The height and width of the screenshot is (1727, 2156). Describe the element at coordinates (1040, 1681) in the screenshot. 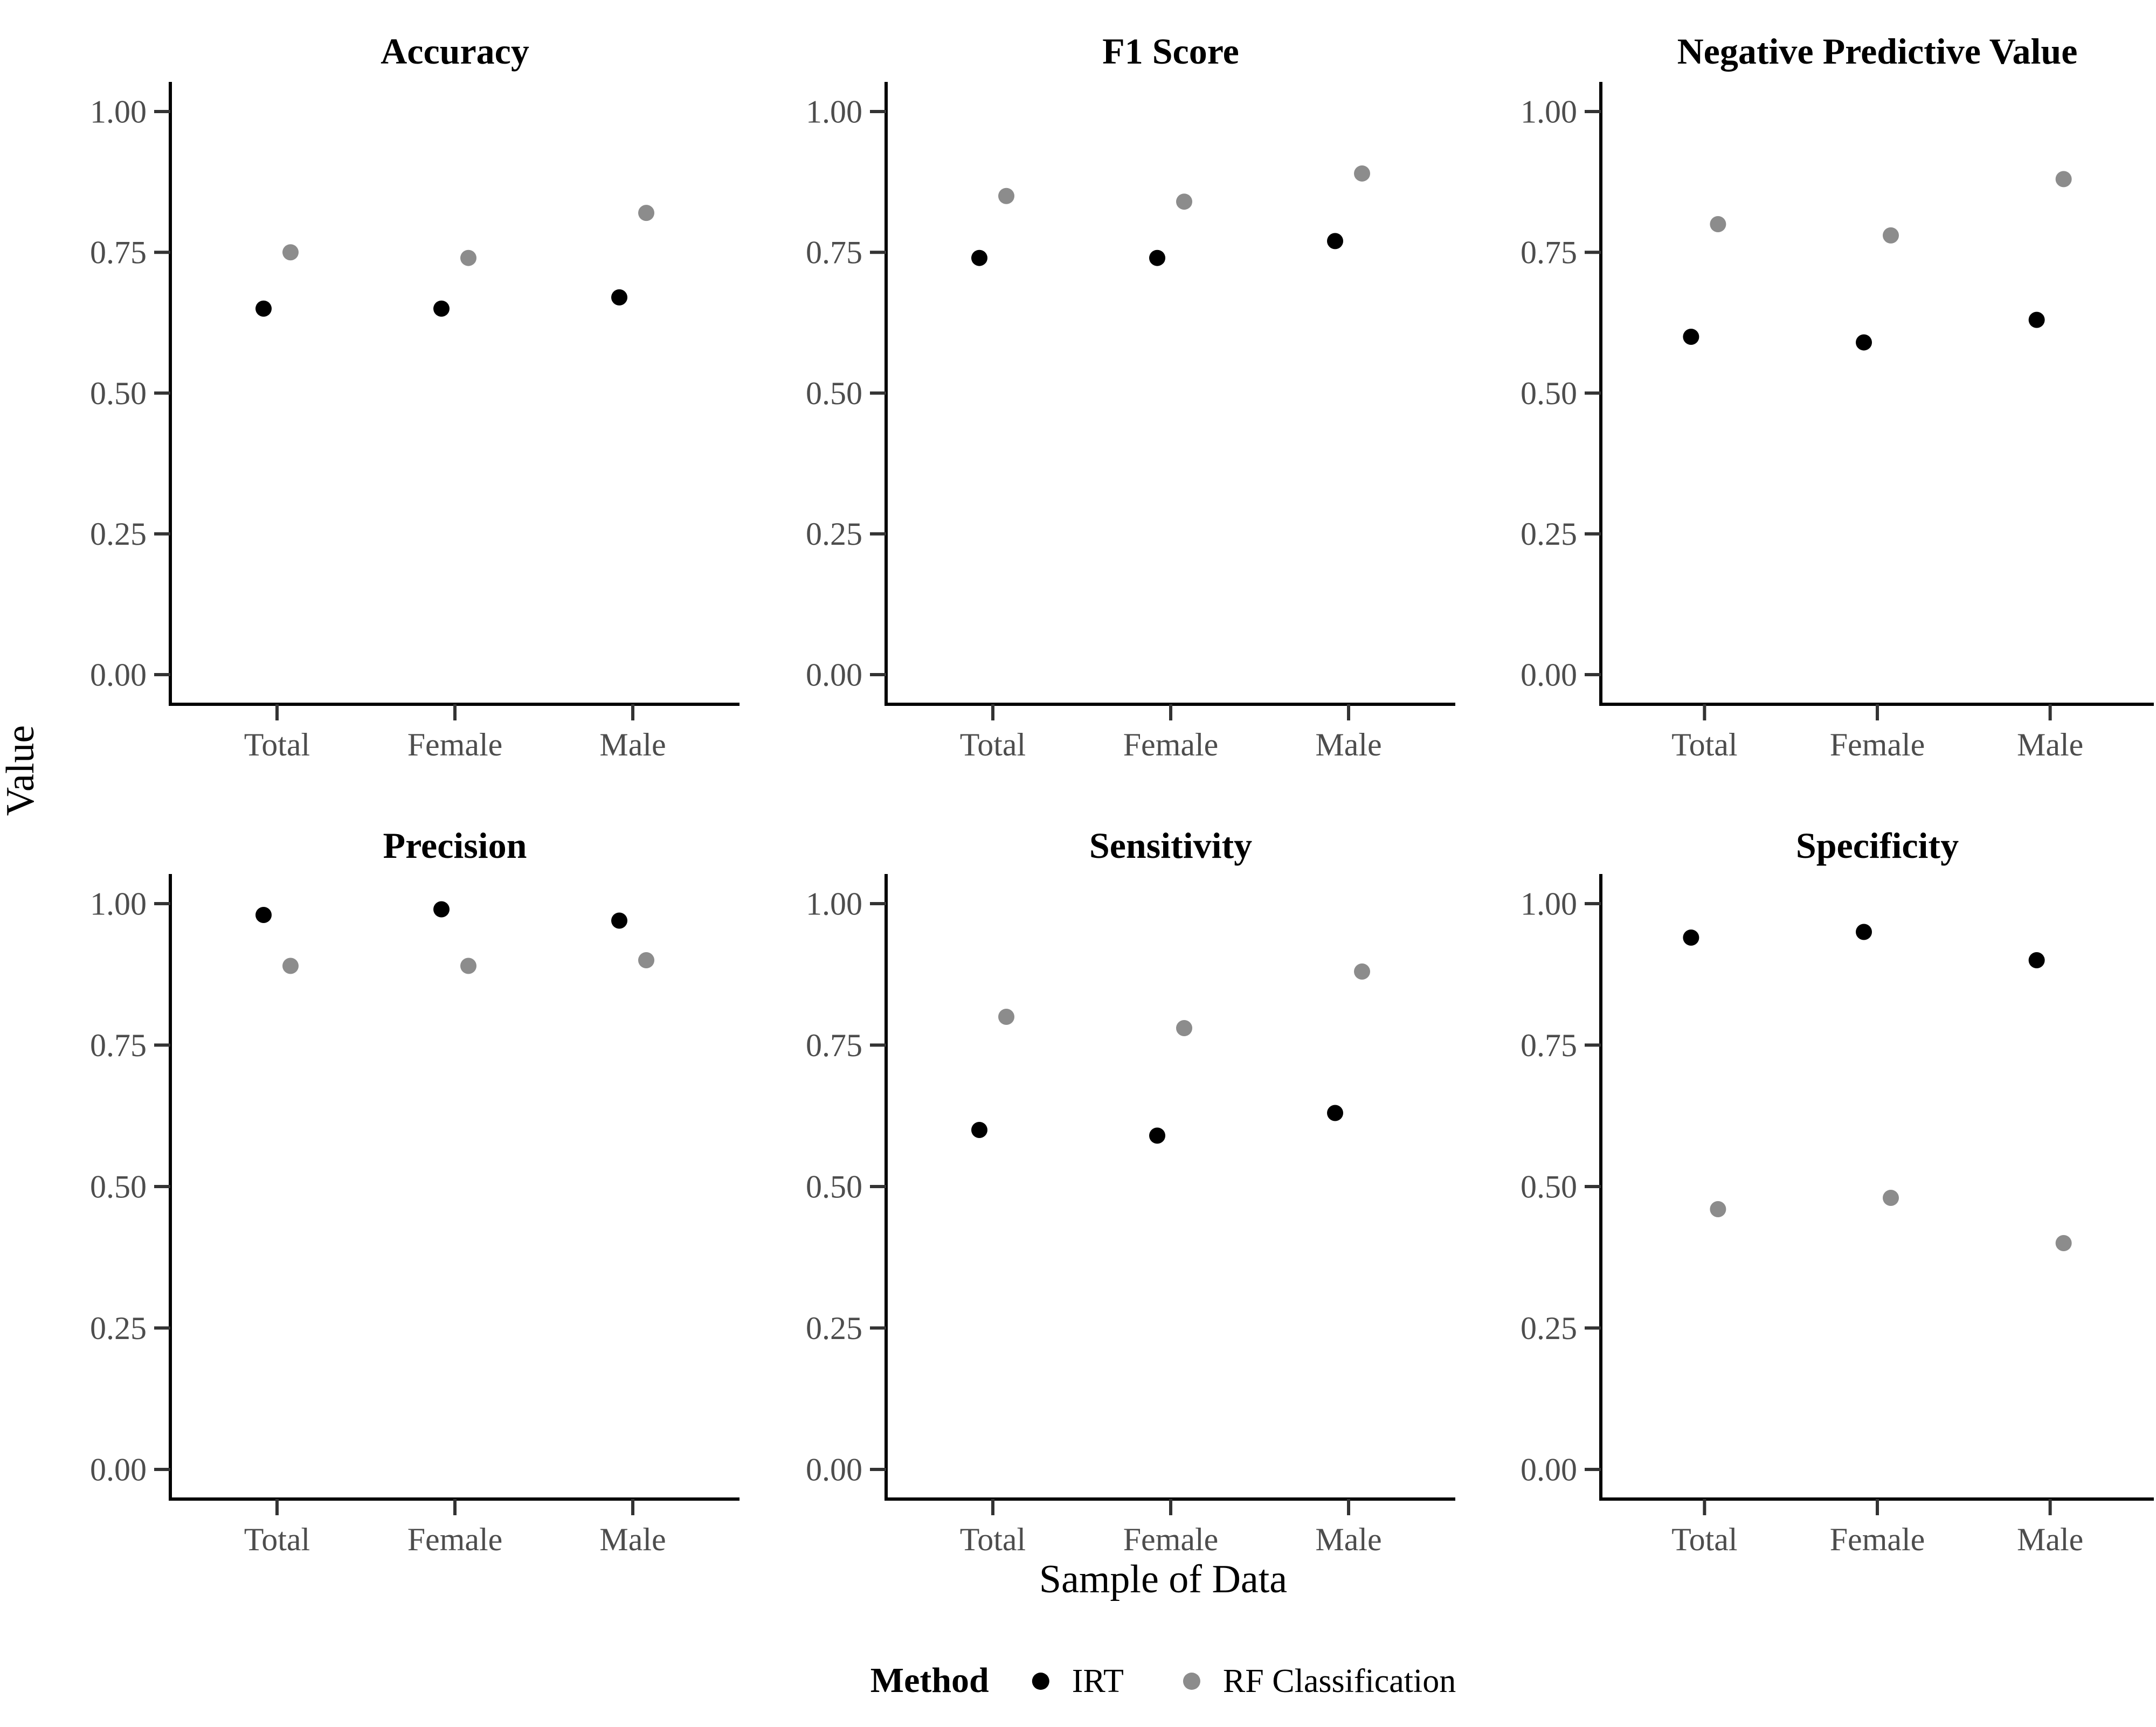

I see `legend-key-irt` at that location.